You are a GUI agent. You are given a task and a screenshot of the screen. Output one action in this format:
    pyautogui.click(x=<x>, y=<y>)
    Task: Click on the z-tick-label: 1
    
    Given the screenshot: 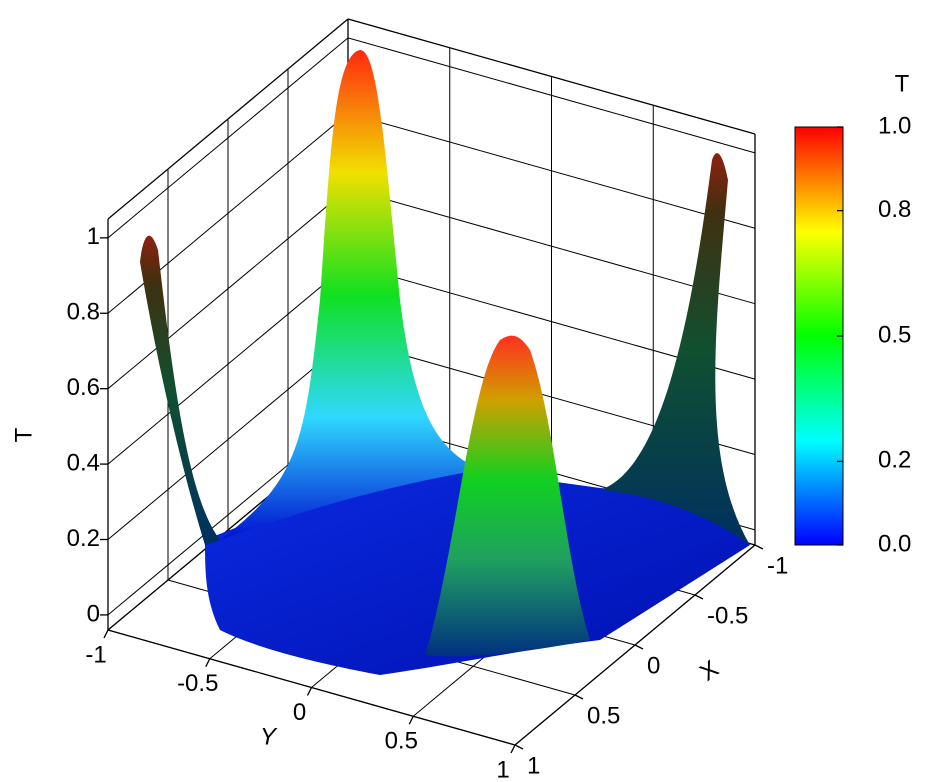 What is the action you would take?
    pyautogui.click(x=93, y=236)
    